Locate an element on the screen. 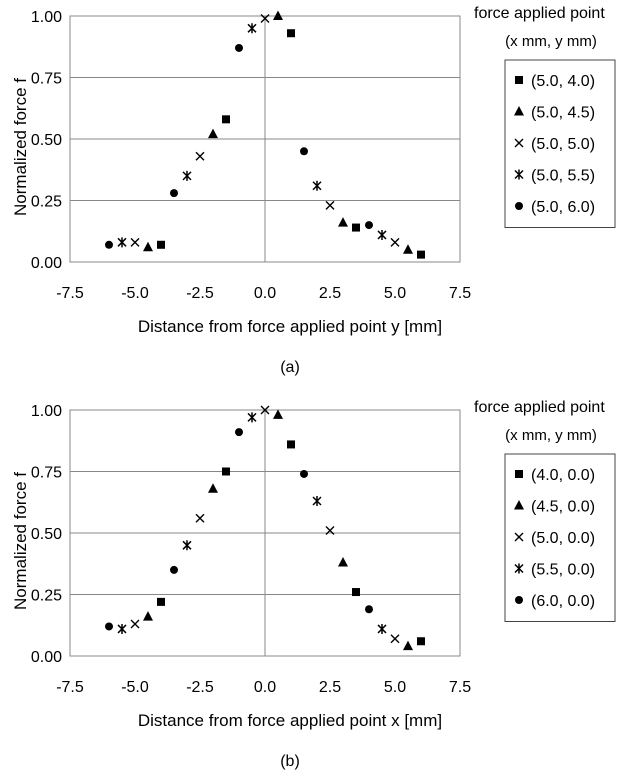  x-tick-label: 2.5 is located at coordinates (330, 293).